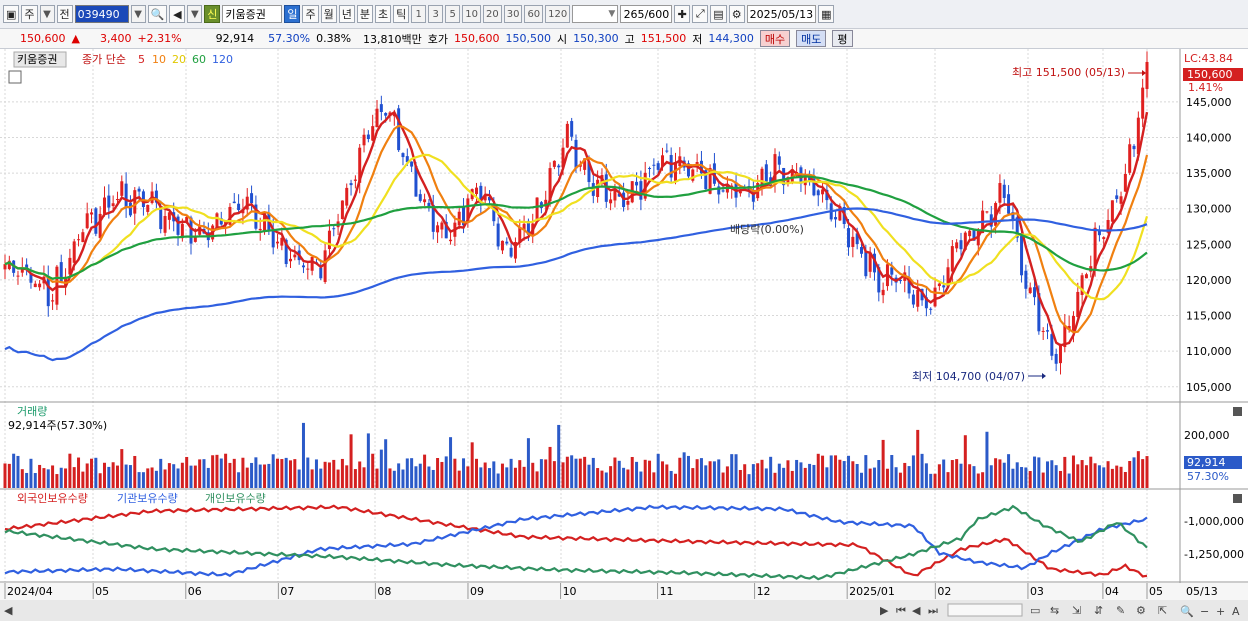 The height and width of the screenshot is (621, 1248). What do you see at coordinates (436, 14) in the screenshot?
I see `interval-3: 3` at bounding box center [436, 14].